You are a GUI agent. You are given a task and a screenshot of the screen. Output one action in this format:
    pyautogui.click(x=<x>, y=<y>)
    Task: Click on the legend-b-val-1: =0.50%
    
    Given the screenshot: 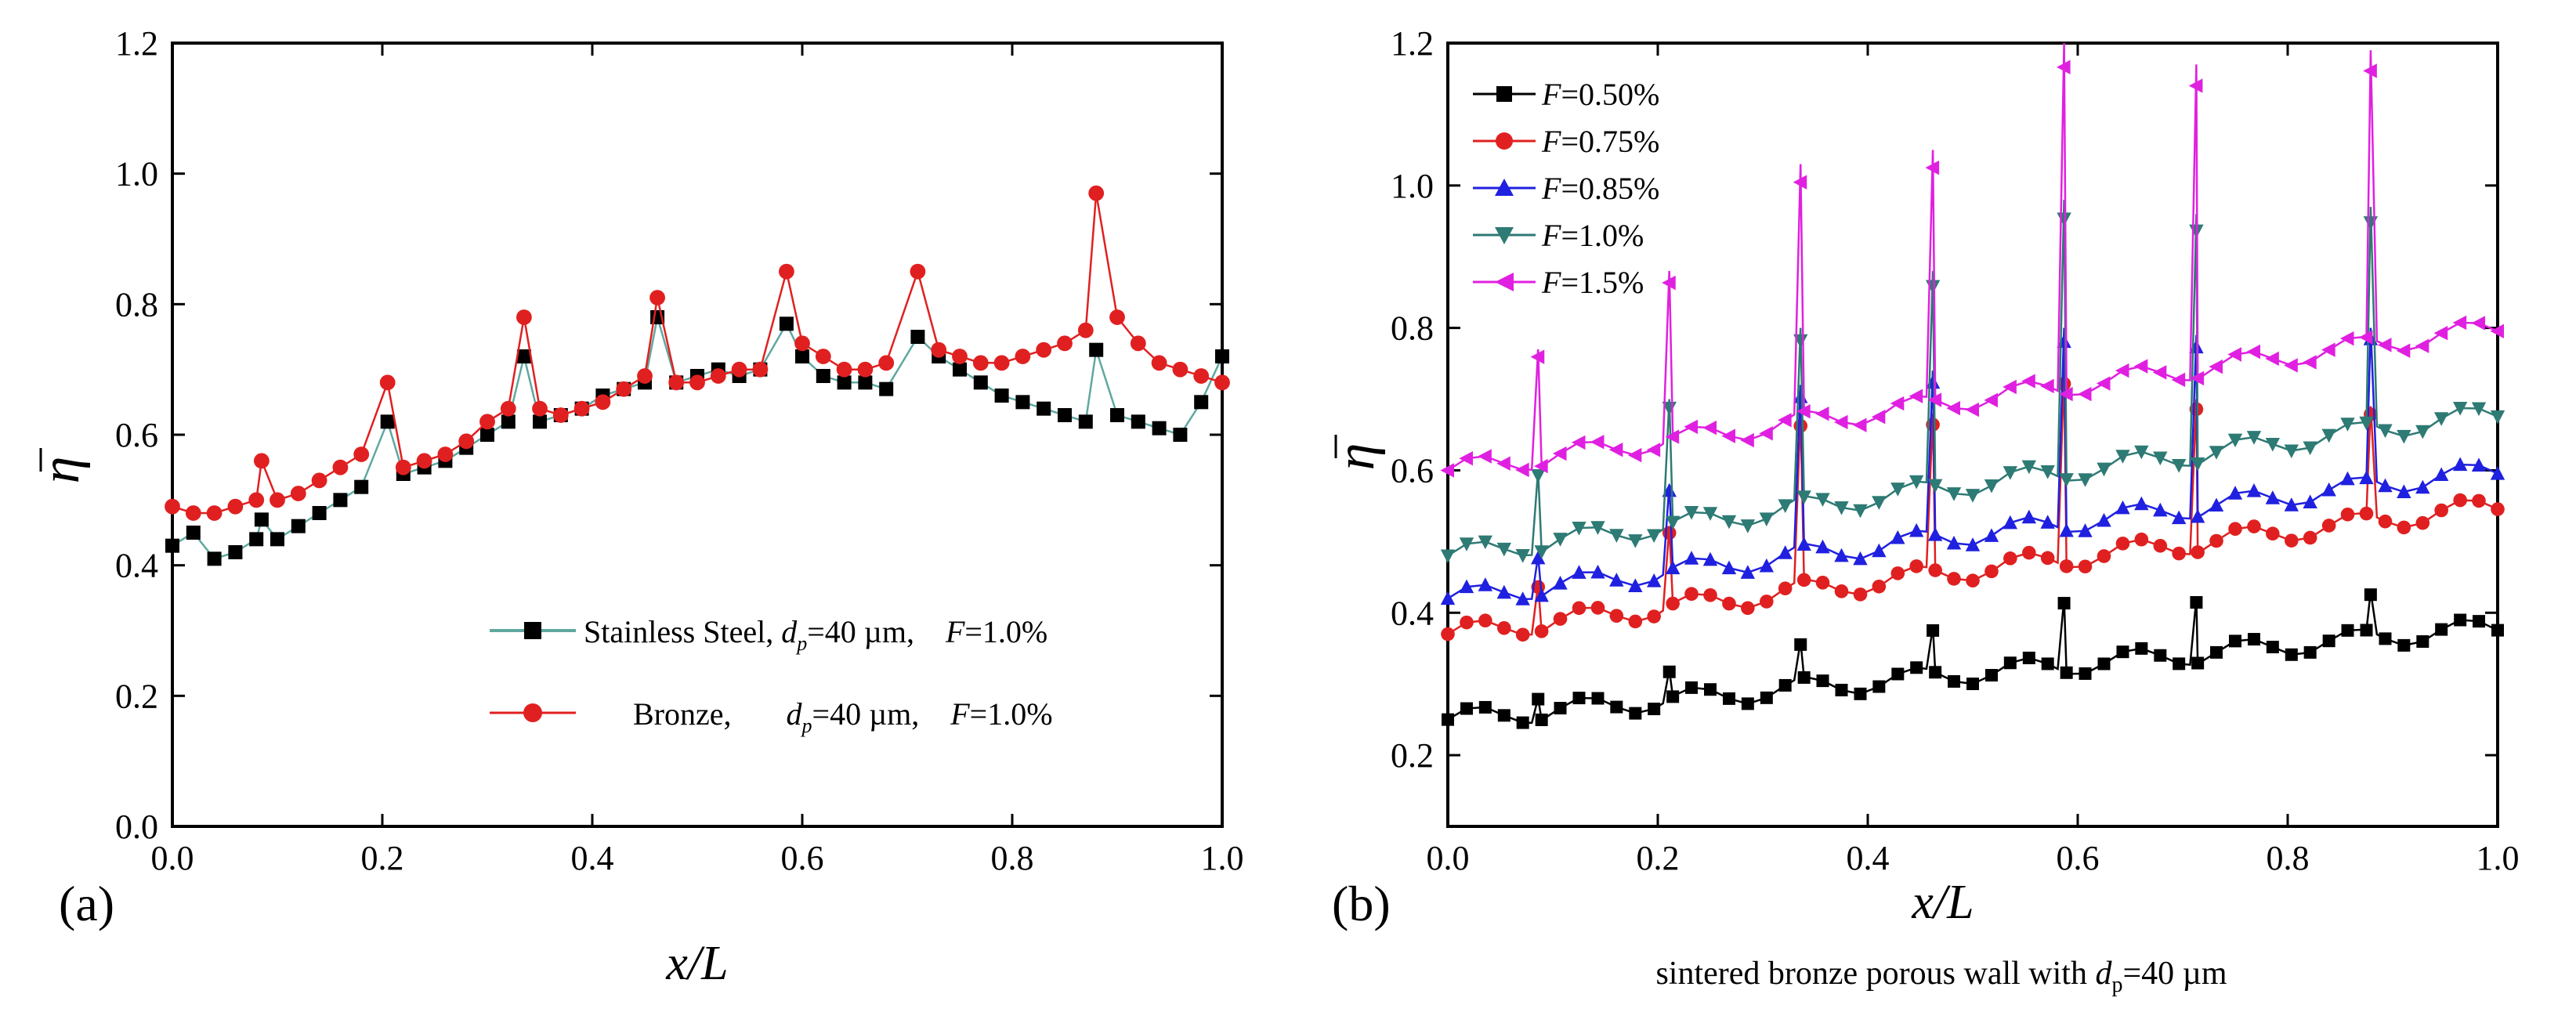 What is the action you would take?
    pyautogui.click(x=1610, y=94)
    